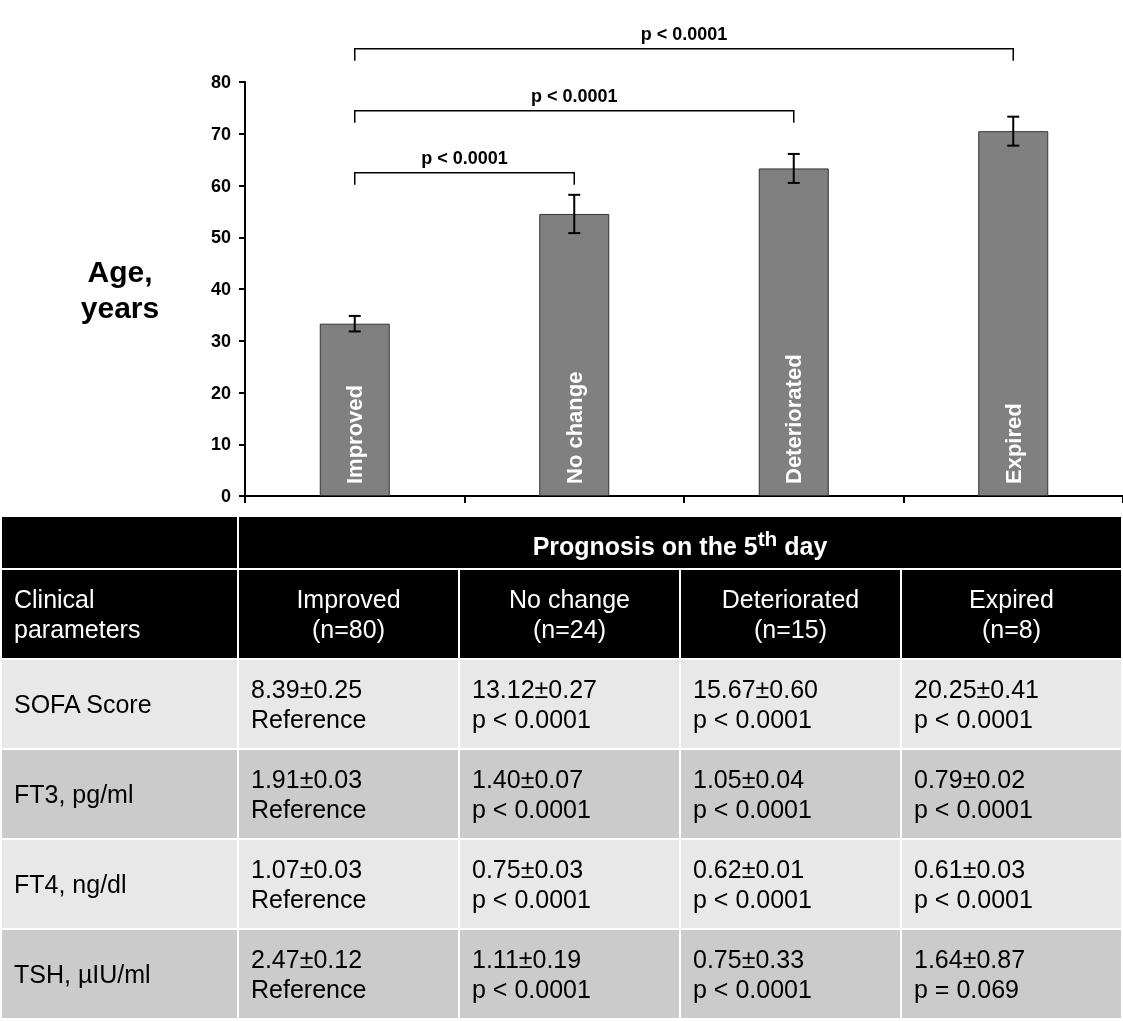  Describe the element at coordinates (309, 974) in the screenshot. I see `text: 2.47±0.12 Reference` at that location.